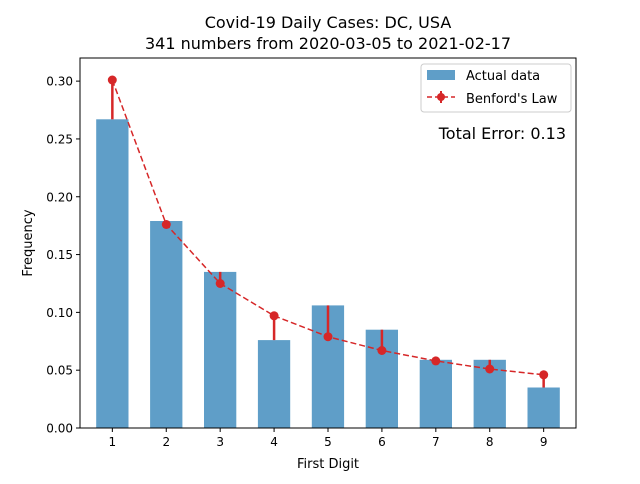 This screenshot has height=484, width=640. Describe the element at coordinates (28, 242) in the screenshot. I see `y-axis-label: Frequency` at that location.